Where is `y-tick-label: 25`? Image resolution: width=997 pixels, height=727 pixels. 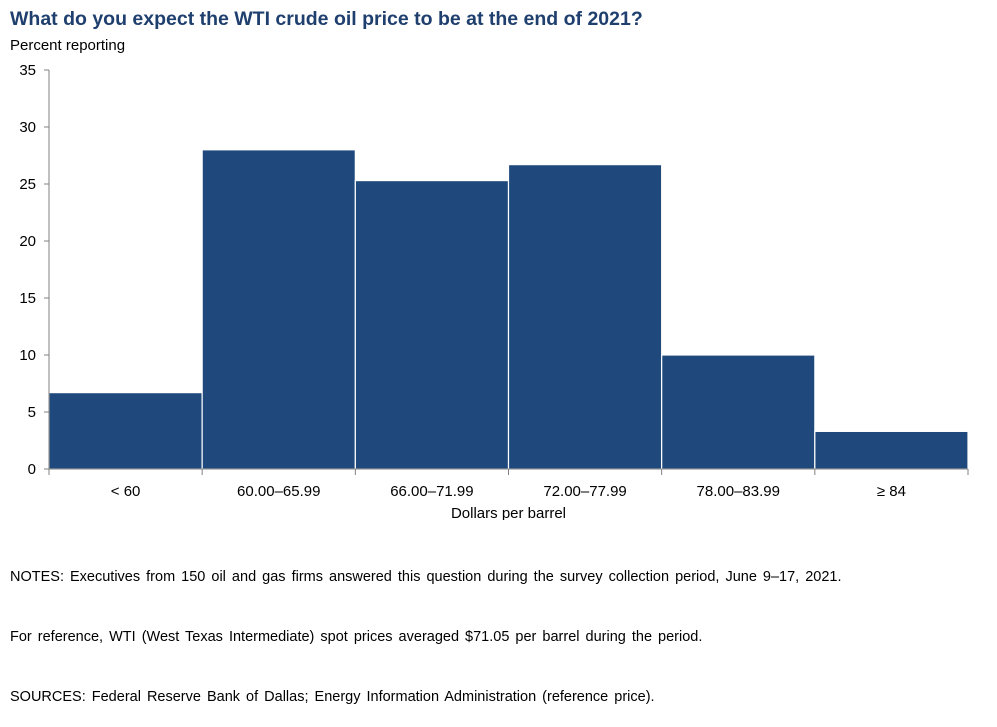
y-tick-label: 25 is located at coordinates (27, 184).